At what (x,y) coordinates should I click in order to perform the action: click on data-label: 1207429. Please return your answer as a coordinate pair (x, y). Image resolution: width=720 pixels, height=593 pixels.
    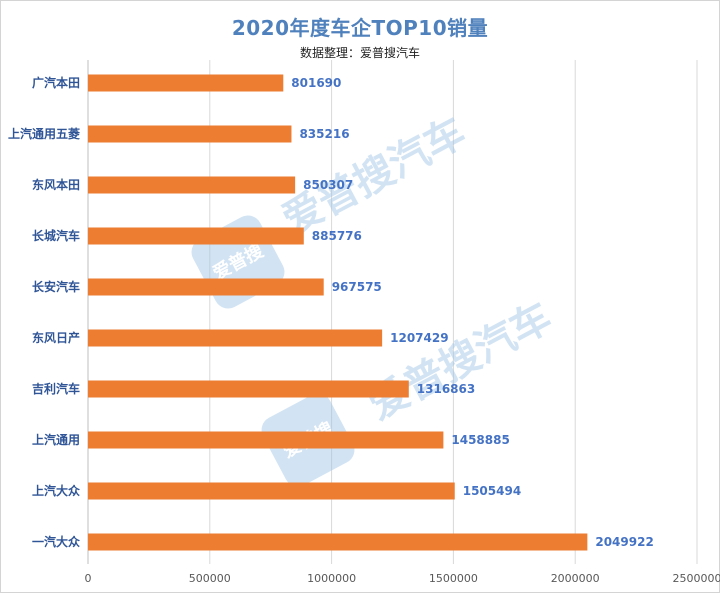
    Looking at the image, I should click on (419, 338).